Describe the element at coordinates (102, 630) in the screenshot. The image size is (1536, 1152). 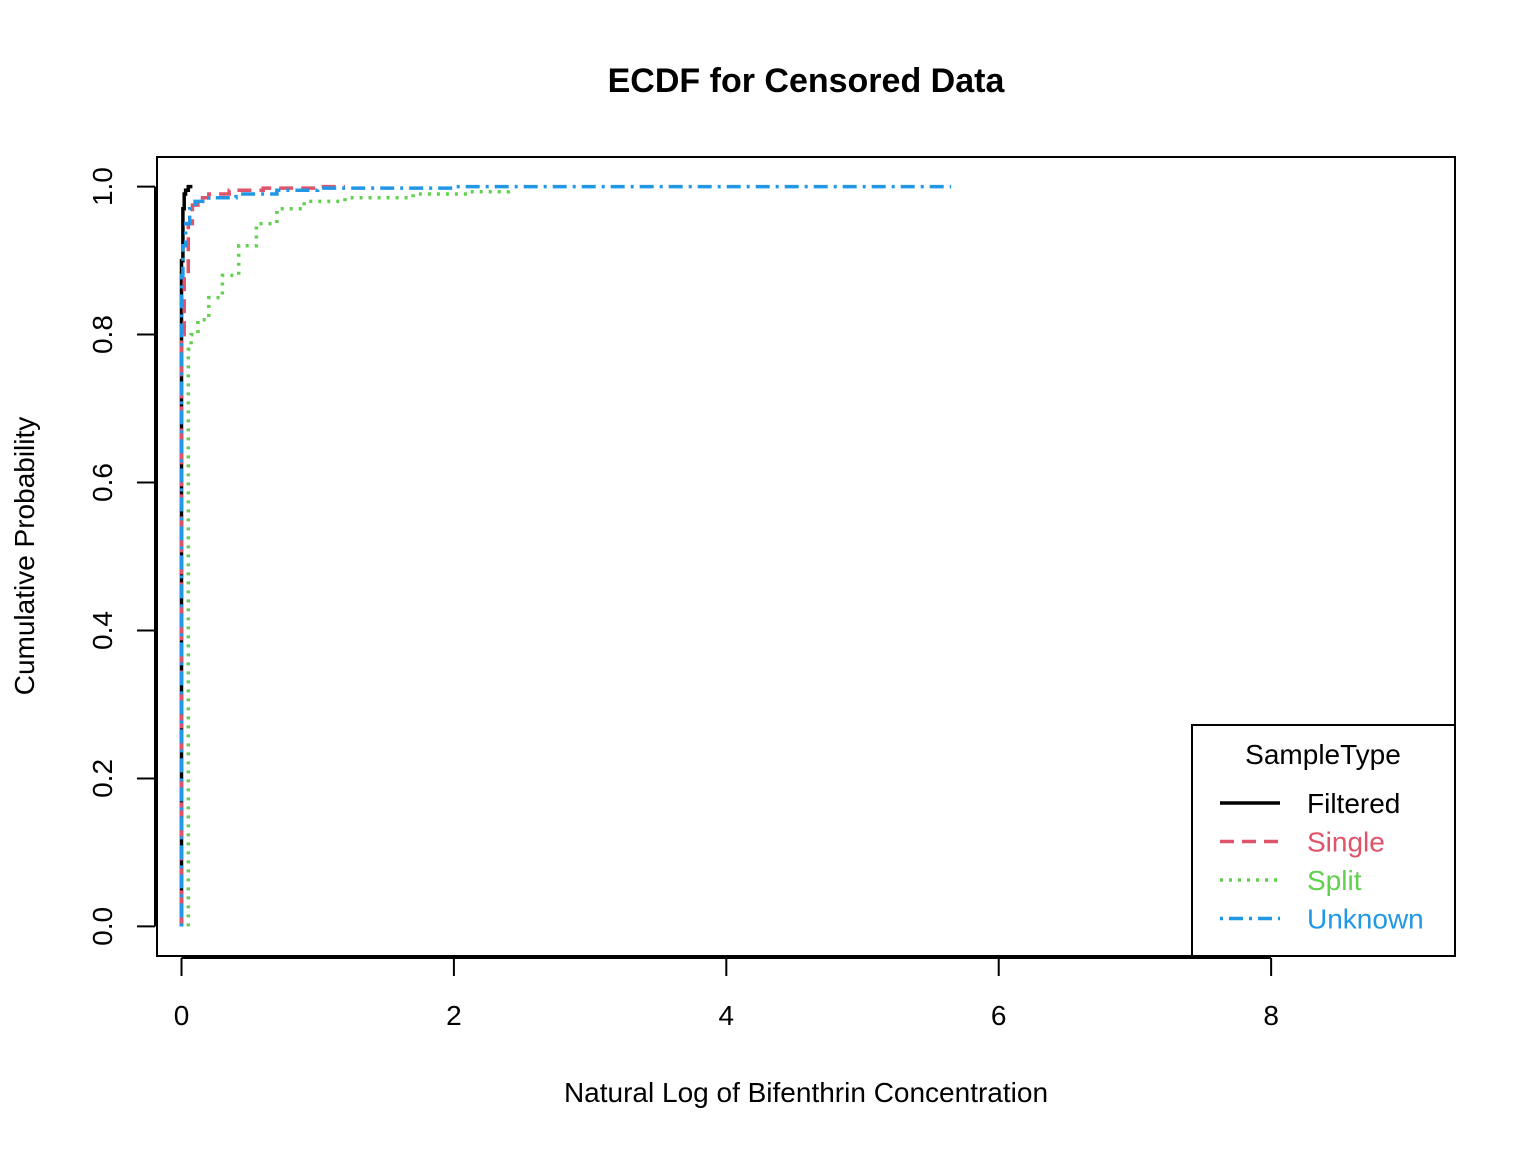
I see `y-tick-label: 0.4` at that location.